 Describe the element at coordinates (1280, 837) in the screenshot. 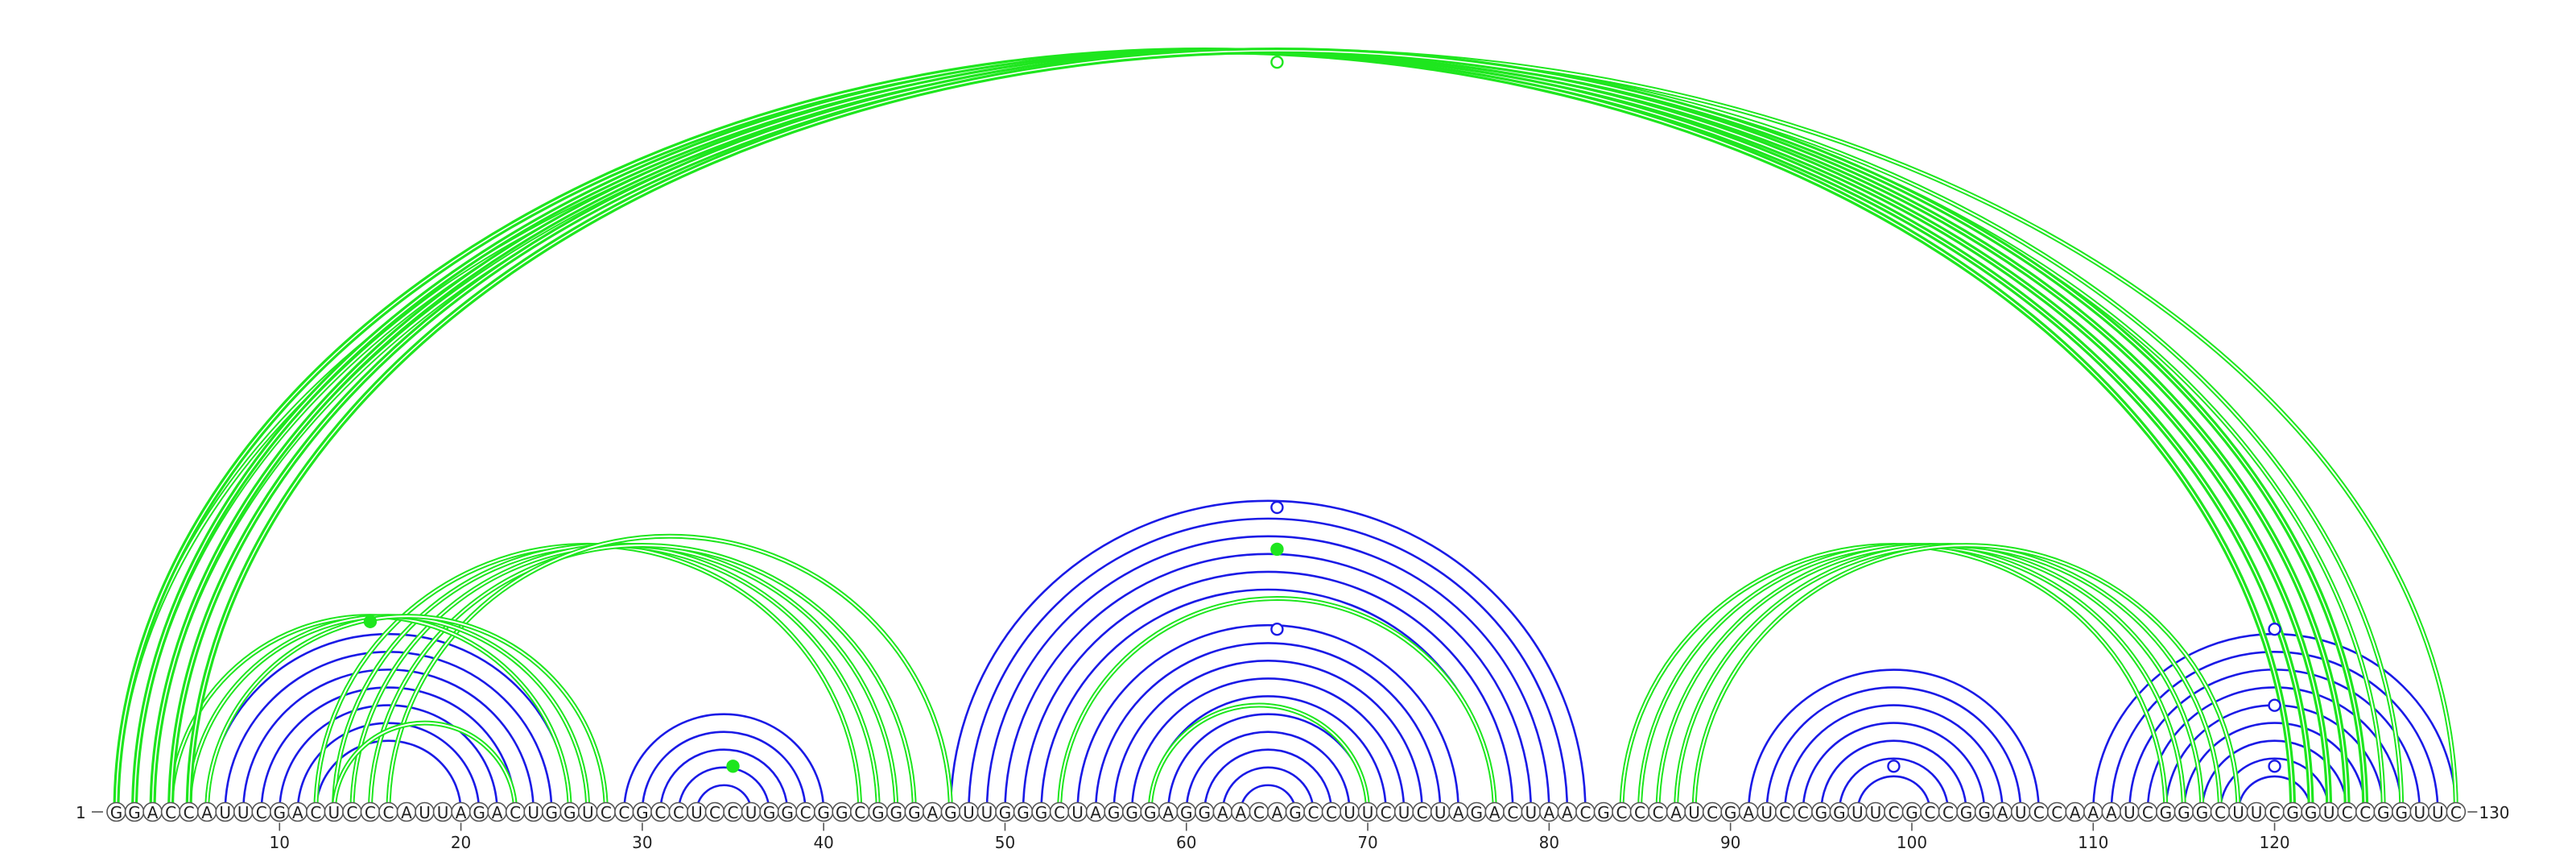

I see `position-ticks: 10 20 30 40 50 60 70 80 90 100 110 120` at that location.